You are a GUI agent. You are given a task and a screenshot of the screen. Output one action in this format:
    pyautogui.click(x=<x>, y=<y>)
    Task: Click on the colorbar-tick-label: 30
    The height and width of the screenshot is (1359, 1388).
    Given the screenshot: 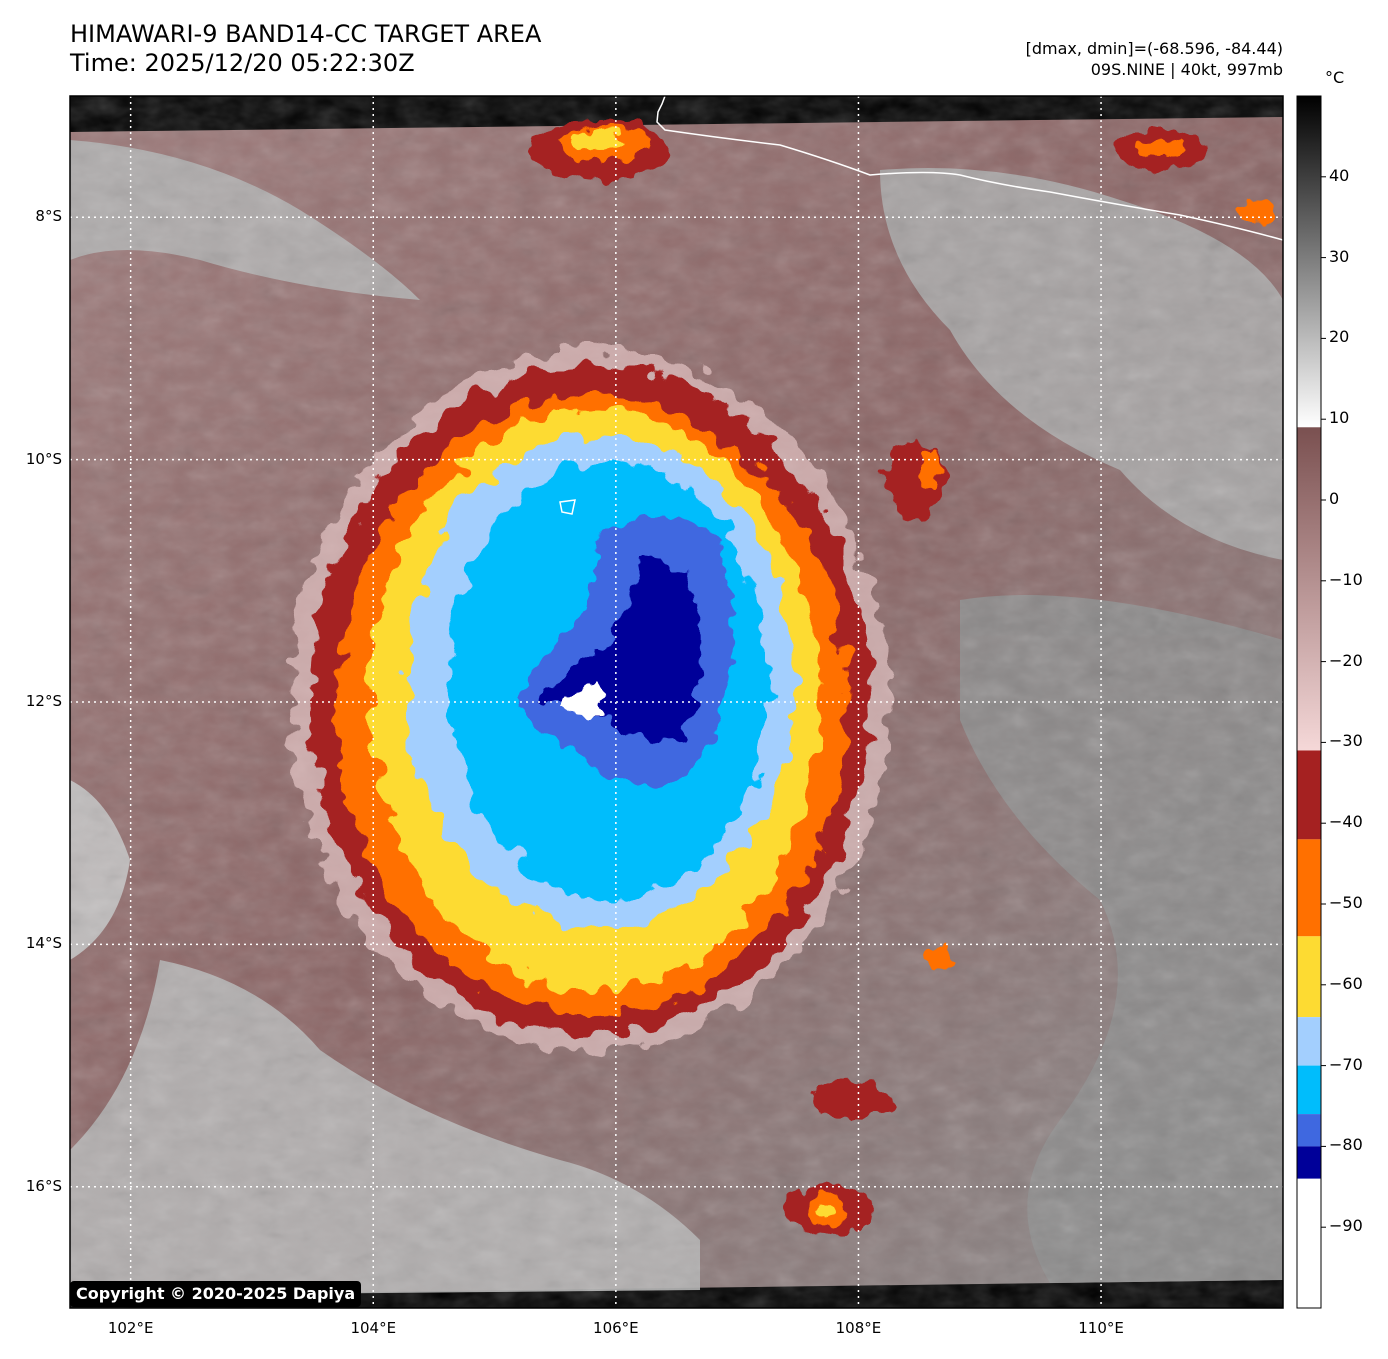 What is the action you would take?
    pyautogui.click(x=1339, y=256)
    